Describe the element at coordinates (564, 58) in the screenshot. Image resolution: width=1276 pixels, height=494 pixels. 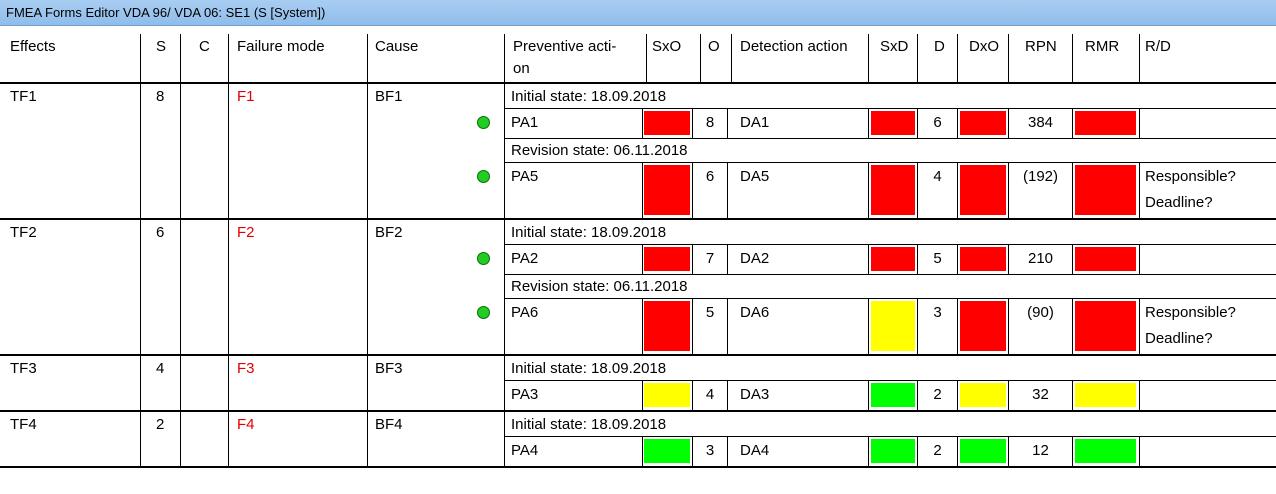
I see `header-preventive-action: Preventive acti- on` at that location.